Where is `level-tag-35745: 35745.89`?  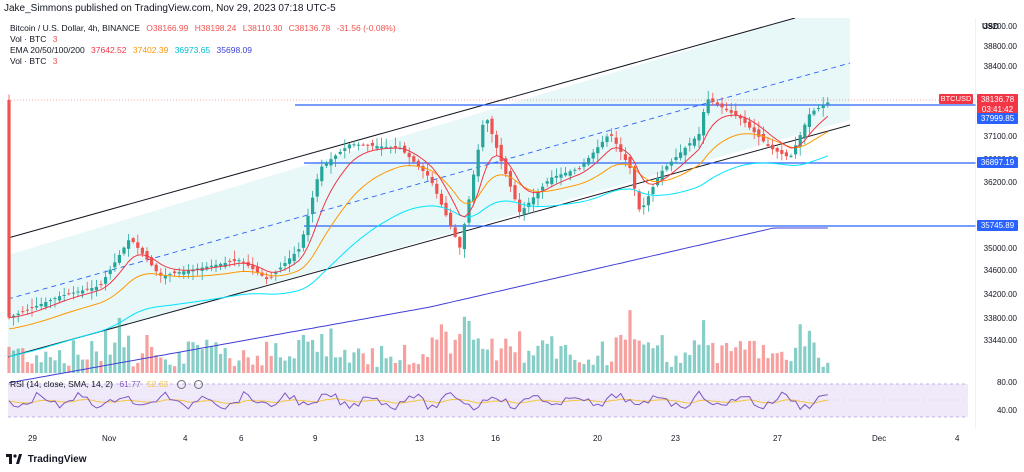 level-tag-35745: 35745.89 is located at coordinates (997, 225).